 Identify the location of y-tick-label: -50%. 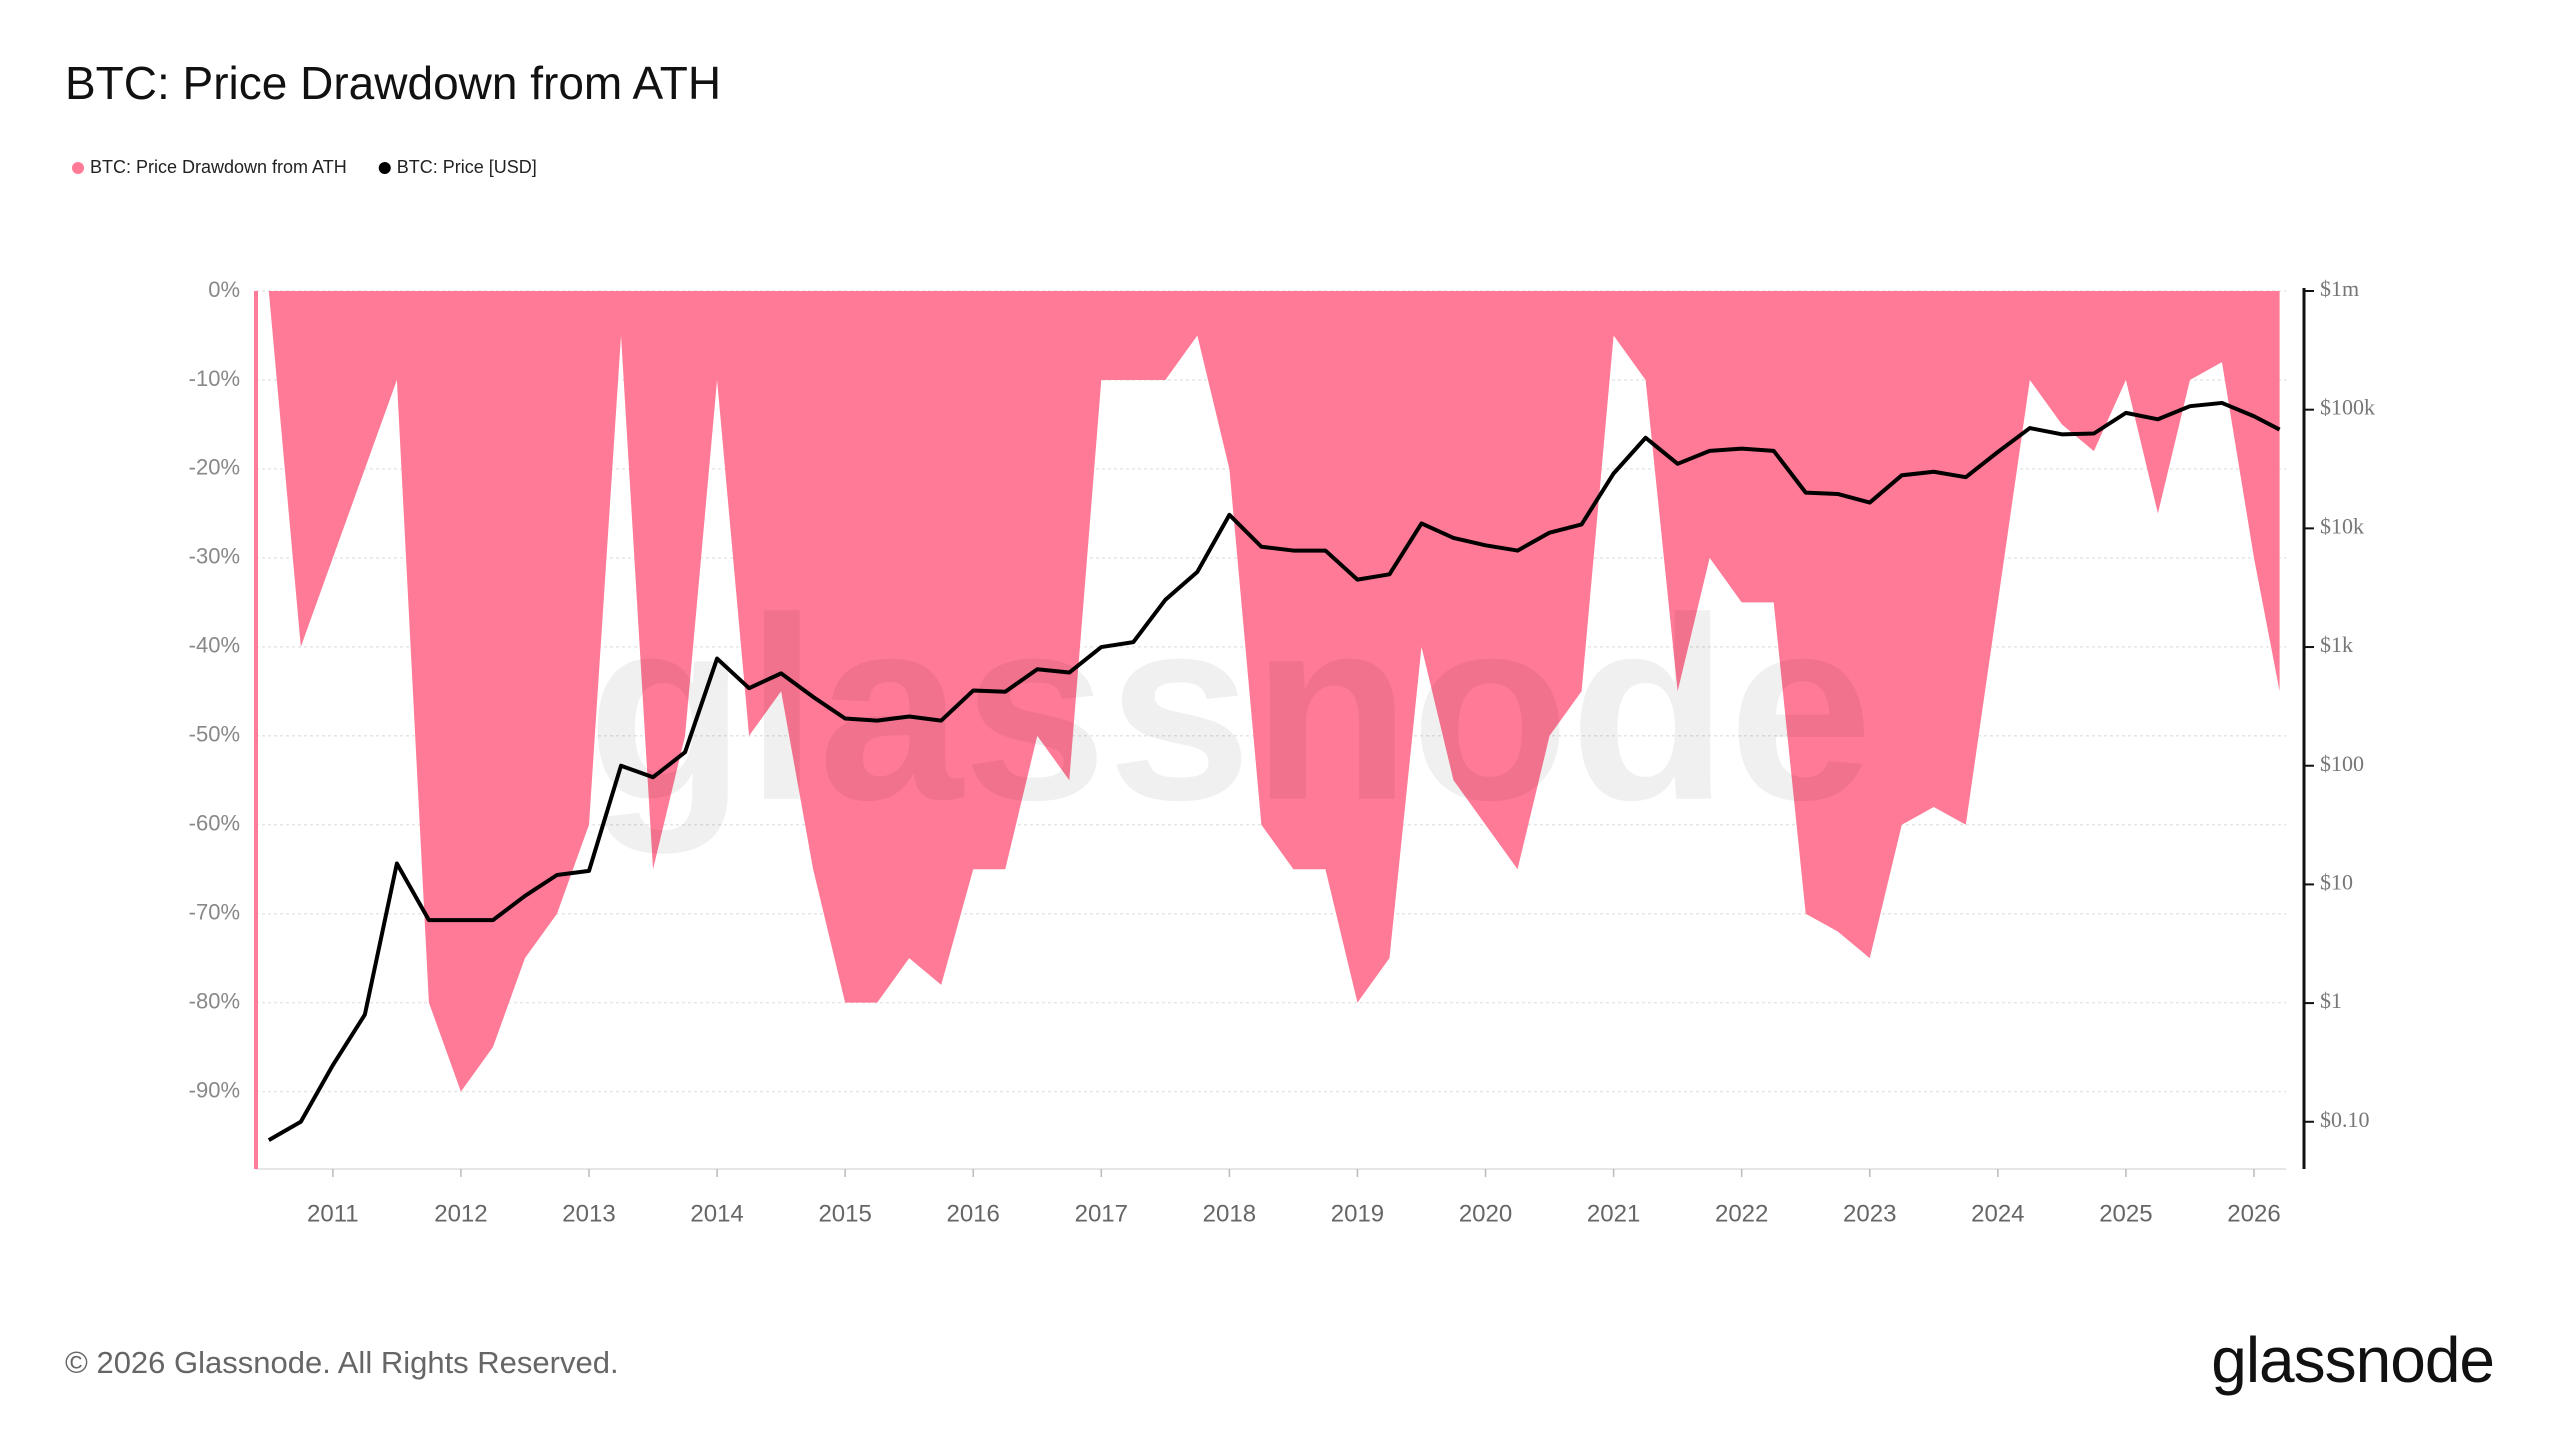
(214, 734).